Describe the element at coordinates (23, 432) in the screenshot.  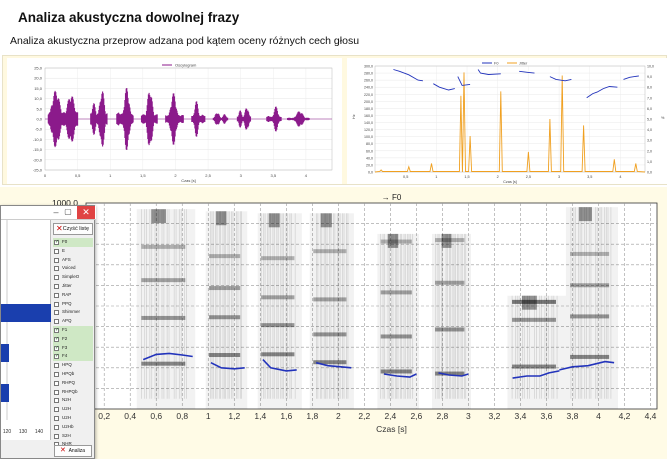
I see `bar-tick-label: 130` at that location.